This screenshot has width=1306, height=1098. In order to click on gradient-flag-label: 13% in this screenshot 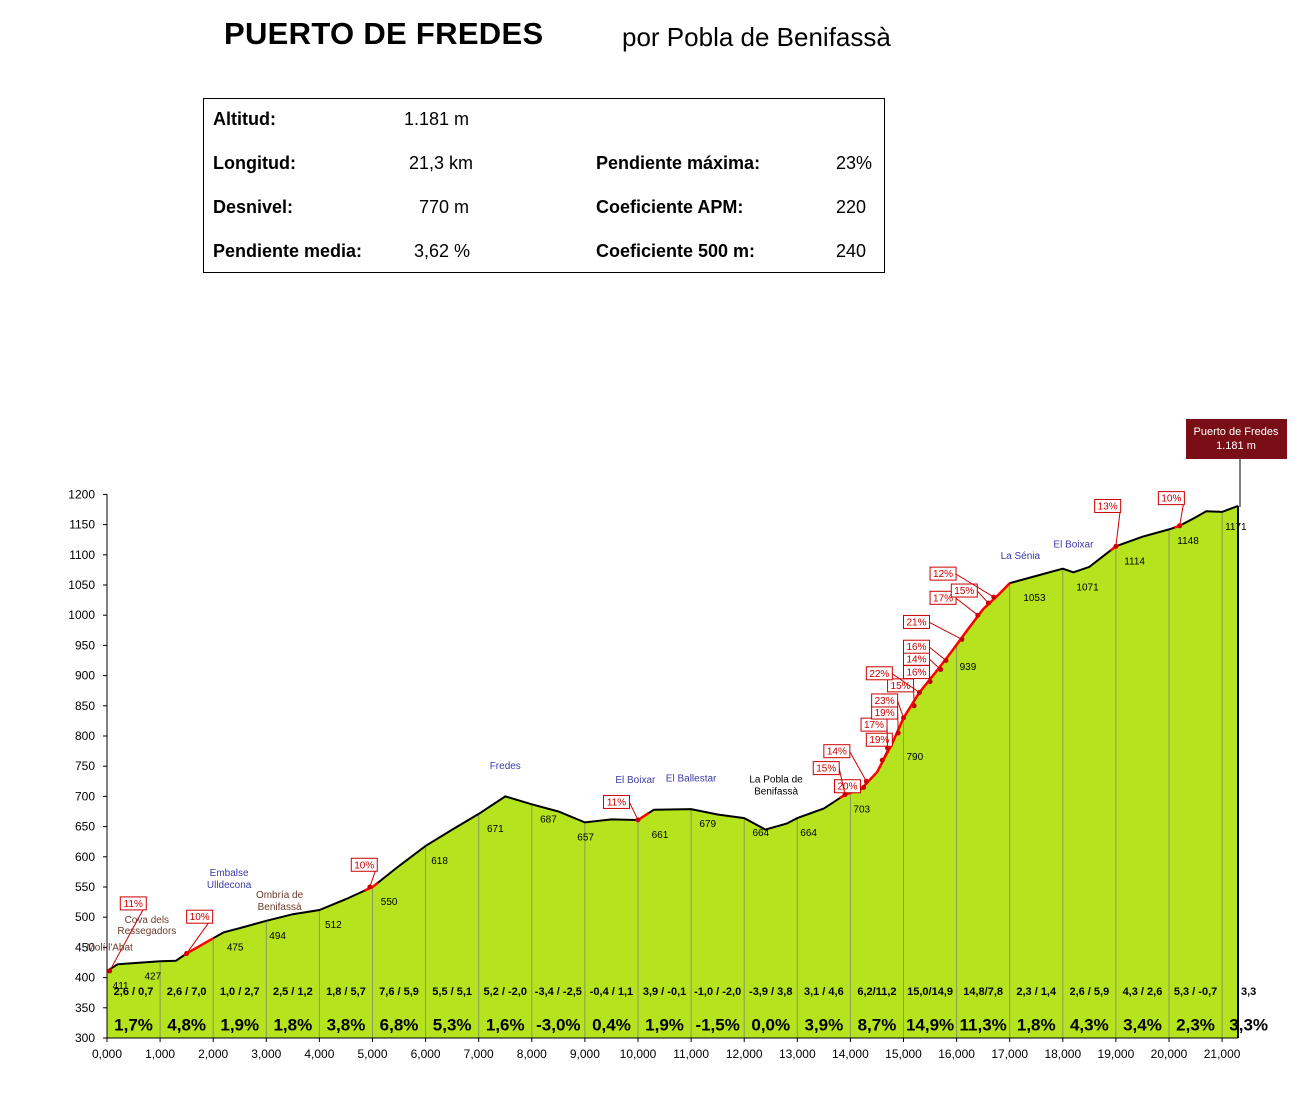, I will do `click(1108, 506)`.